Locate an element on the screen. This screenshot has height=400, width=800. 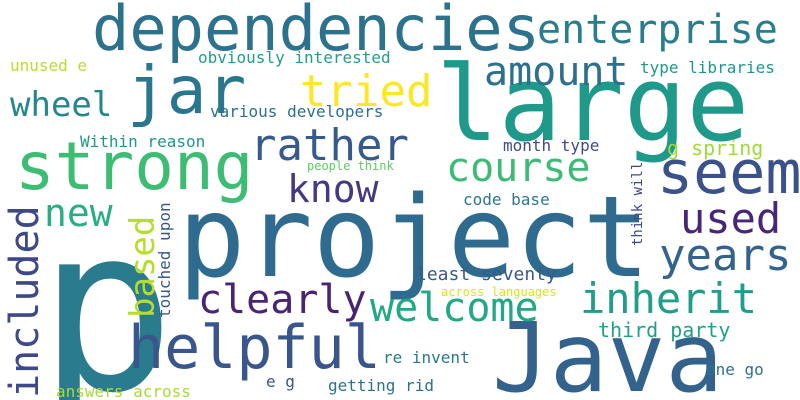
word-third-party: third party is located at coordinates (664, 330).